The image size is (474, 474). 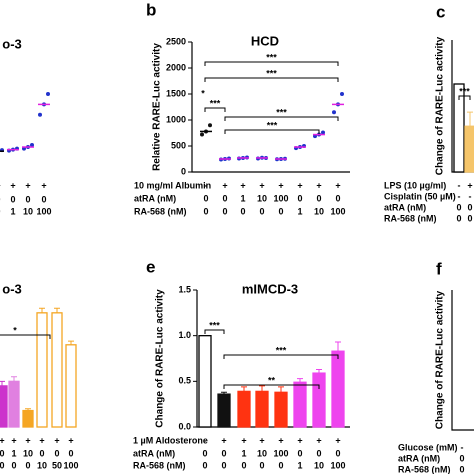 I want to click on condition-label: 1 µM Aldosterone, so click(x=170, y=440).